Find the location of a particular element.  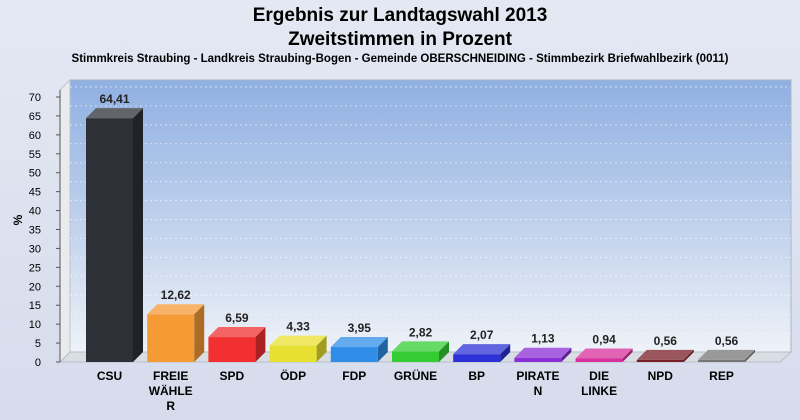

y-tick-label: 5 is located at coordinates (38, 344).